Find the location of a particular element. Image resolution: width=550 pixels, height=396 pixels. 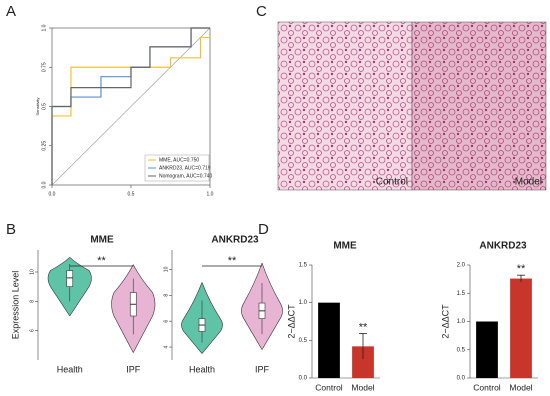

legend-label: Nomogram, AUC=0.740 is located at coordinates (185, 176).